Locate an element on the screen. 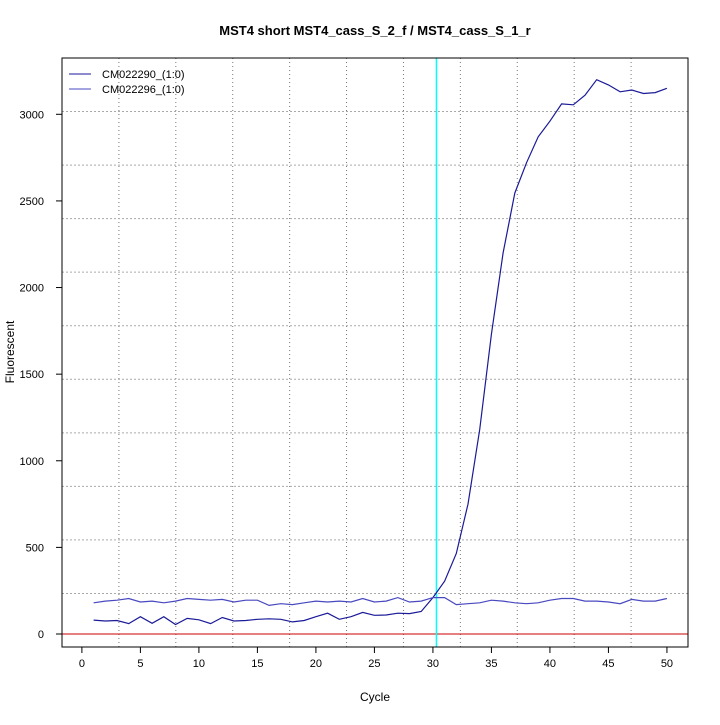 This screenshot has width=720, height=725. x-tick-label: 15 is located at coordinates (257, 664).